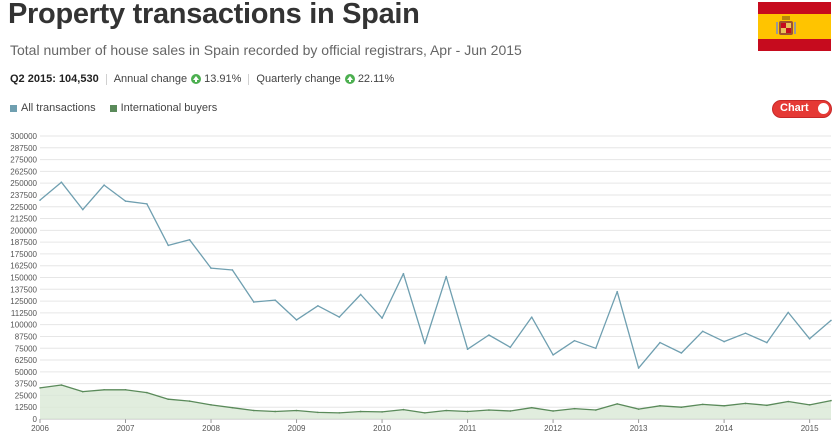 The width and height of the screenshot is (840, 434). What do you see at coordinates (23, 160) in the screenshot?
I see `y-tick-label: 275000` at bounding box center [23, 160].